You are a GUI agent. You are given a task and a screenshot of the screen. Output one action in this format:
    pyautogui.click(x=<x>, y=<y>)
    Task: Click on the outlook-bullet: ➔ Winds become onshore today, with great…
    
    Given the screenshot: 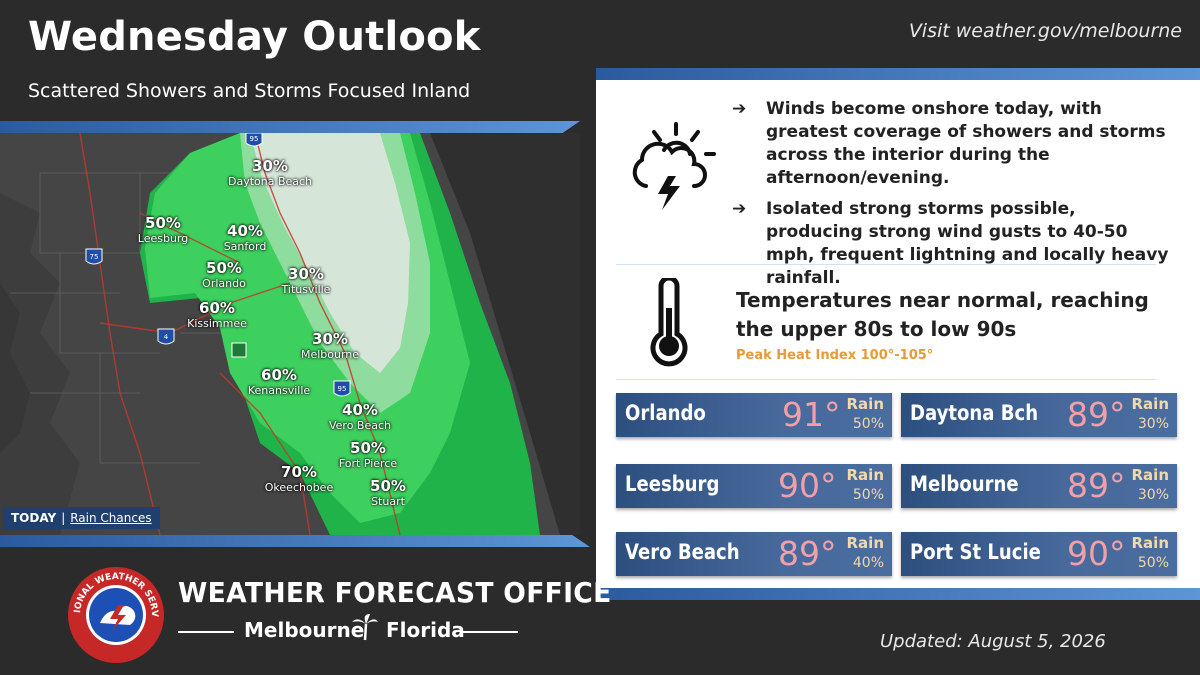 What is the action you would take?
    pyautogui.click(x=952, y=144)
    